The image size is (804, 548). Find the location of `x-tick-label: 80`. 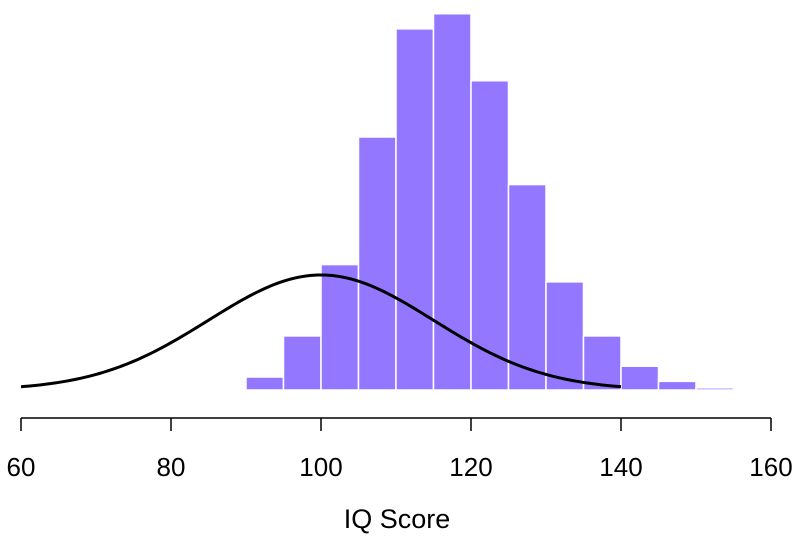

x-tick-label: 80 is located at coordinates (171, 467).